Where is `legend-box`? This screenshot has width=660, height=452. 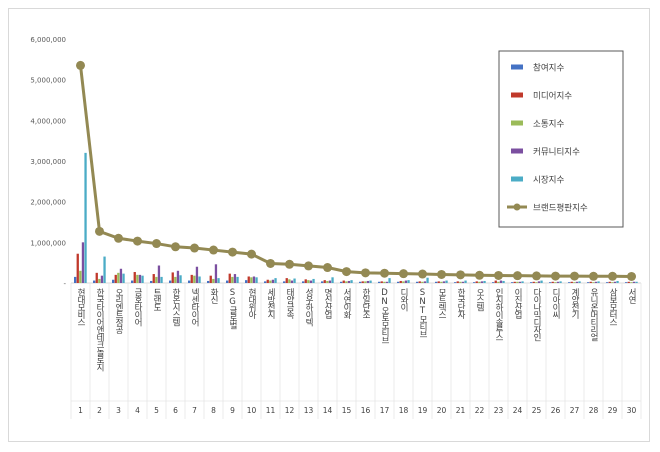 legend-box is located at coordinates (561, 139).